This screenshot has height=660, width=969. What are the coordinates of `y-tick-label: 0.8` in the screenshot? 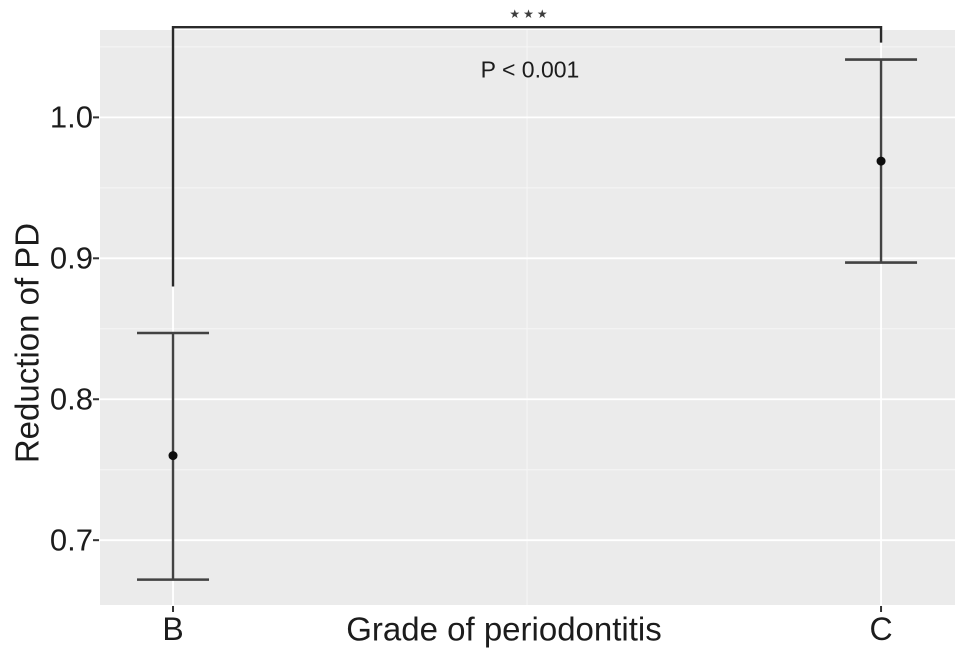 It's located at (71, 399).